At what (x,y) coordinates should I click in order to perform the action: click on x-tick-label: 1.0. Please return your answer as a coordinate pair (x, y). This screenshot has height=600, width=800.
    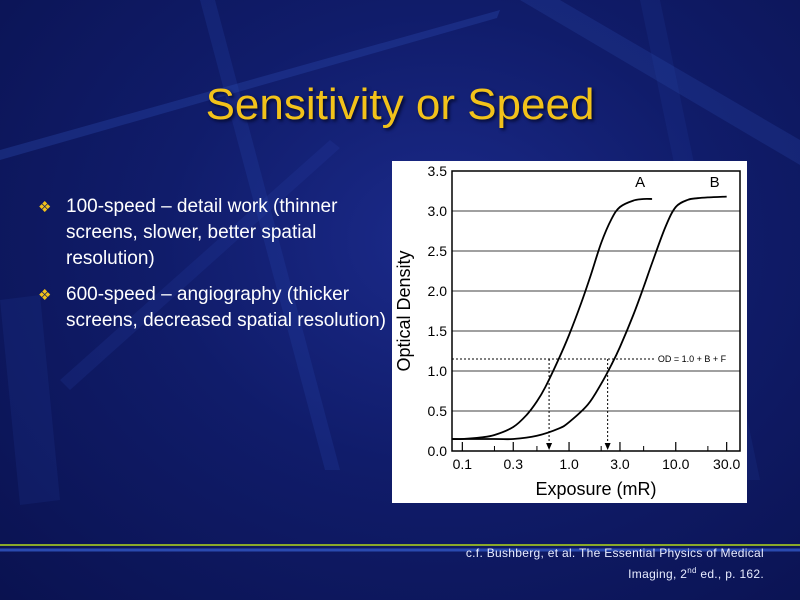
    Looking at the image, I should click on (569, 464).